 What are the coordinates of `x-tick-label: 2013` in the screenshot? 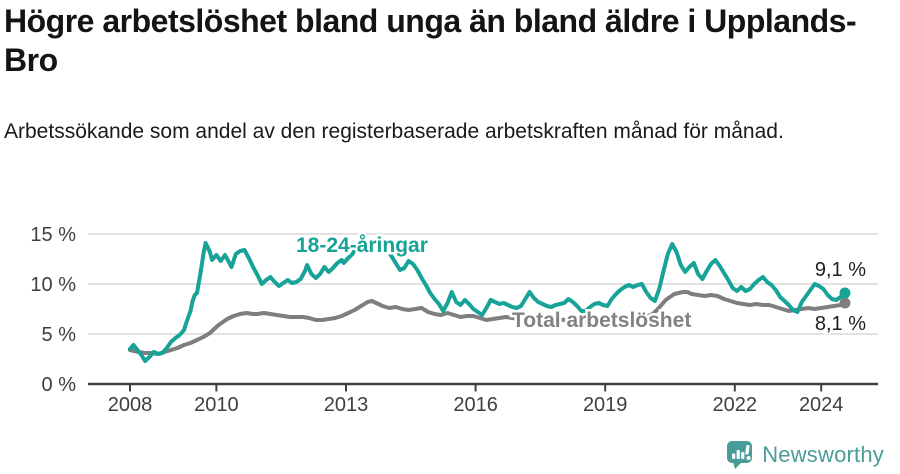 It's located at (346, 405).